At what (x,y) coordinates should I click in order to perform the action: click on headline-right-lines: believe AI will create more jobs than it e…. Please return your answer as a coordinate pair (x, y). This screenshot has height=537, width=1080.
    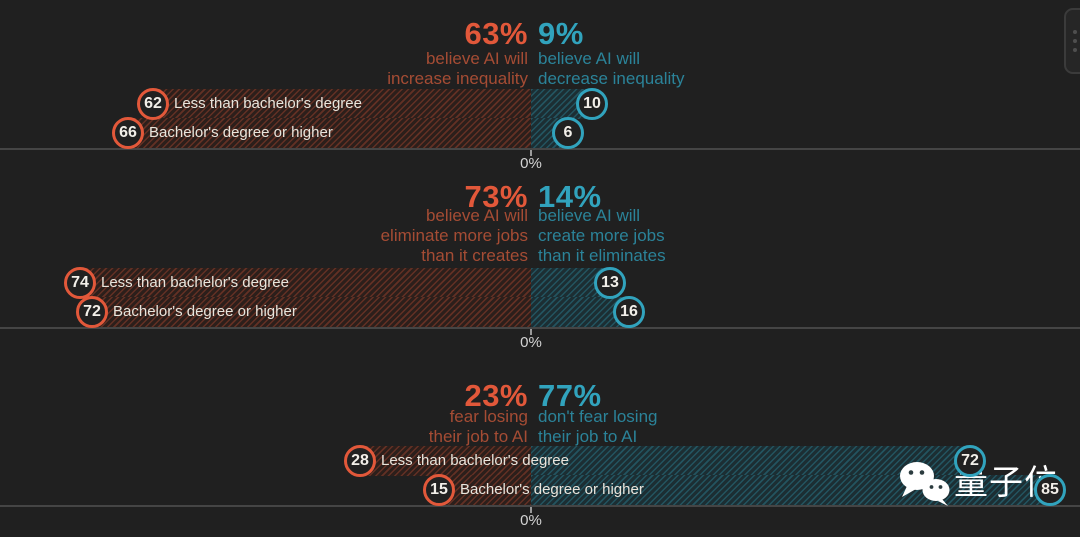
    Looking at the image, I should click on (758, 236).